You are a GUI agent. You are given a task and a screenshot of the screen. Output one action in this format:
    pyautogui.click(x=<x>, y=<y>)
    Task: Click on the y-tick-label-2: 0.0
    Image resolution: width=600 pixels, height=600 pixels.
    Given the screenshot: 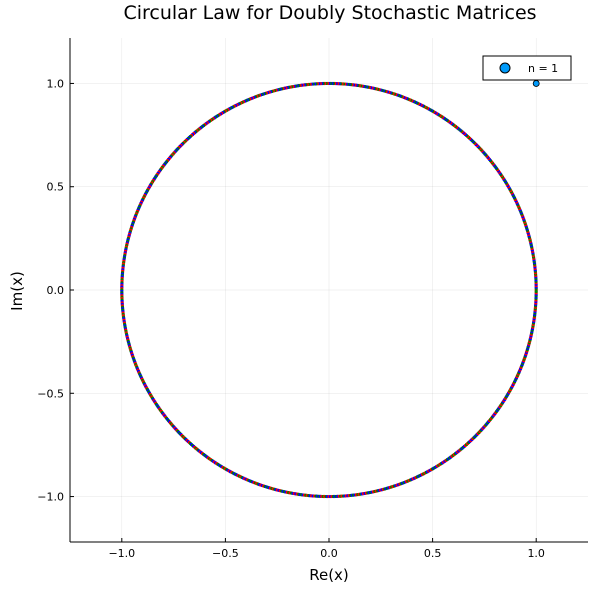 What is the action you would take?
    pyautogui.click(x=56, y=290)
    